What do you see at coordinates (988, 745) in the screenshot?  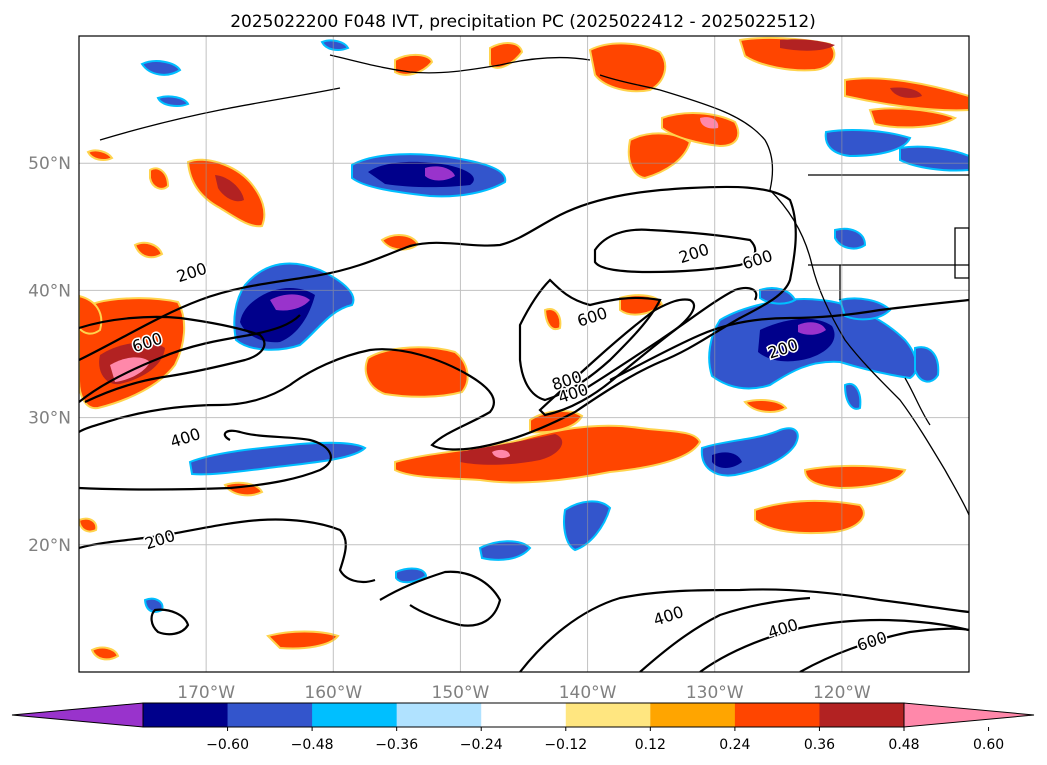 I see `colorbar-tick-label: 0.60` at bounding box center [988, 745].